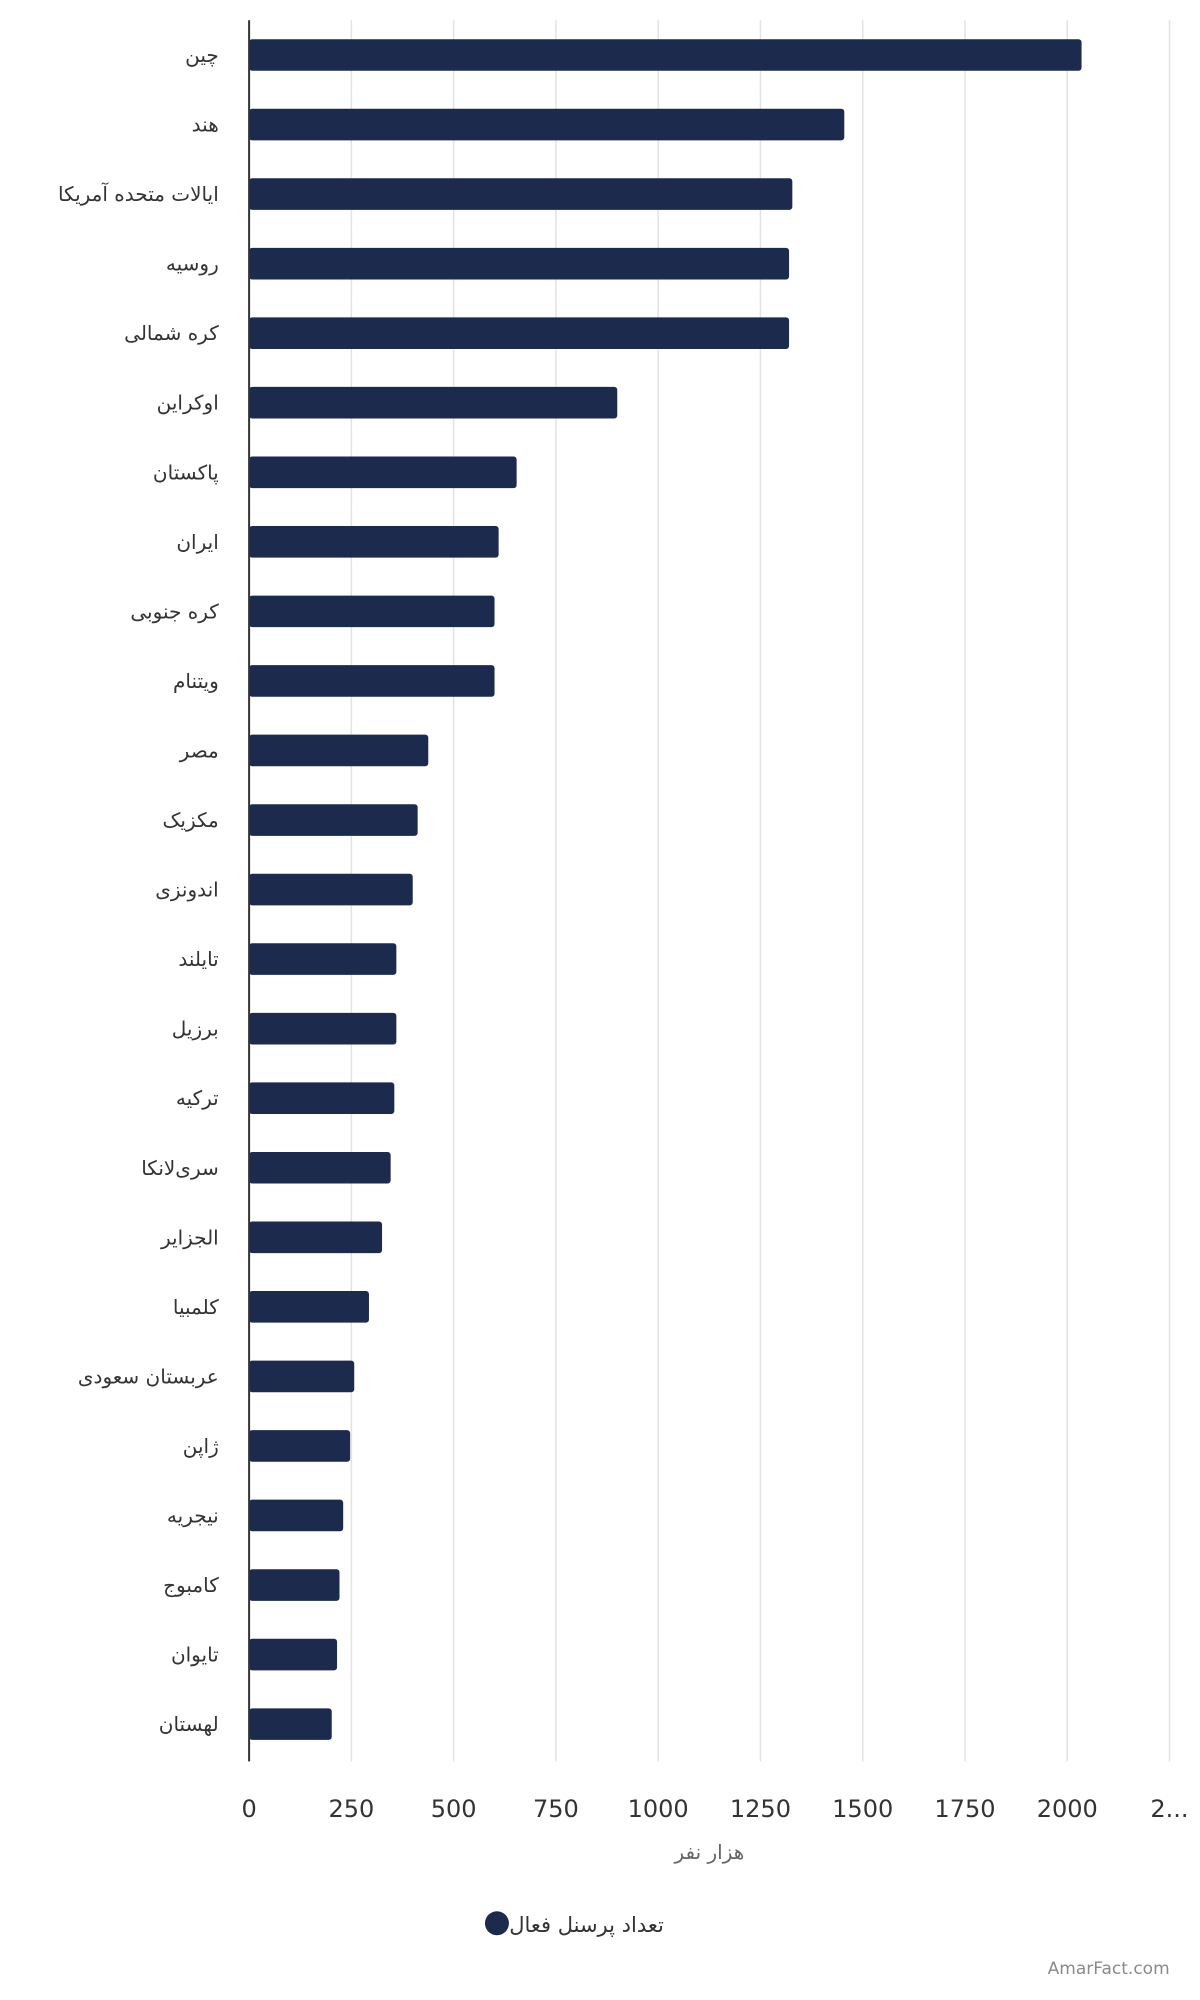 Image resolution: width=1200 pixels, height=2000 pixels. Describe the element at coordinates (658, 1809) in the screenshot. I see `x-tick-label: 1000` at that location.